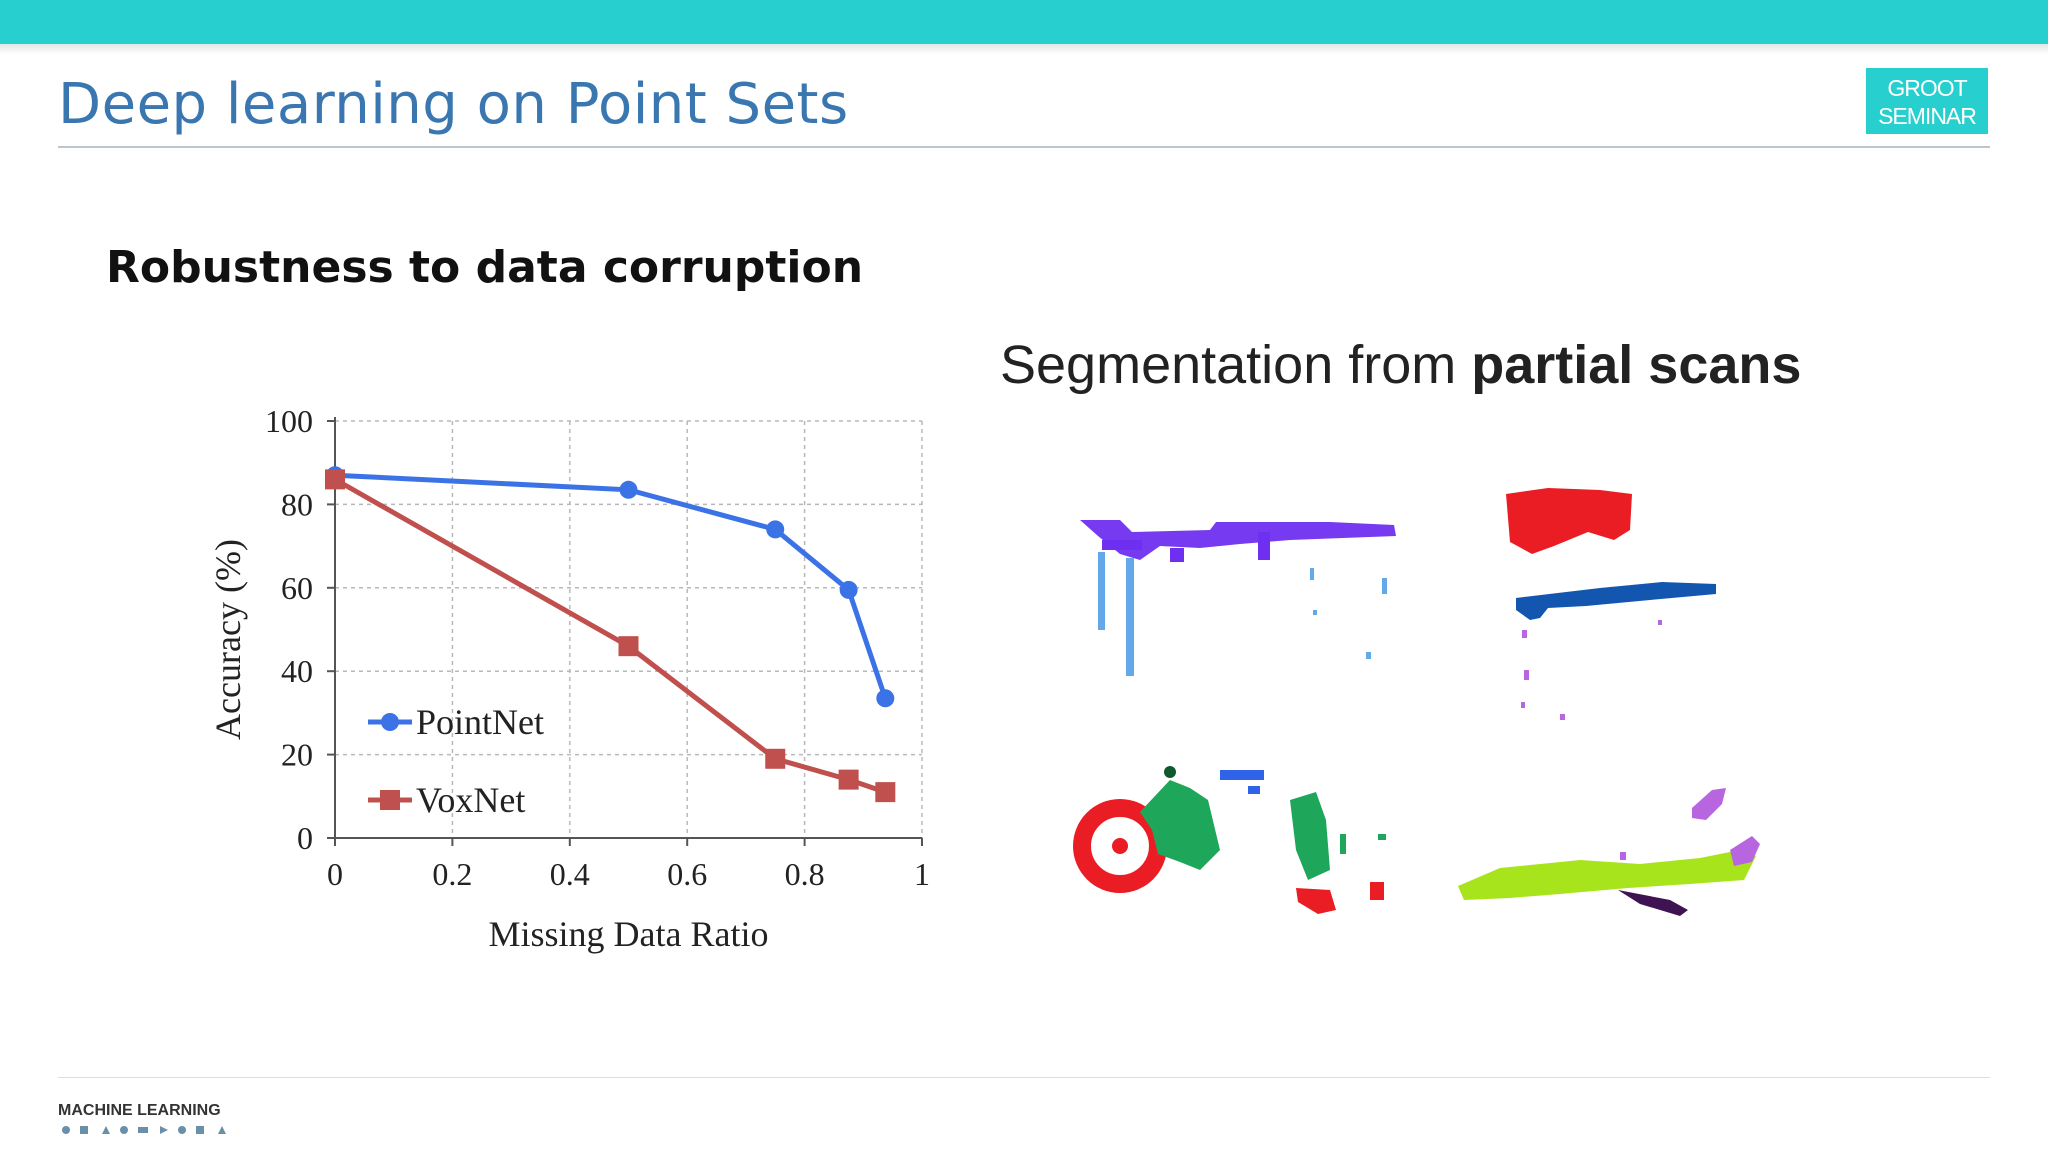 Image resolution: width=2048 pixels, height=1152 pixels. What do you see at coordinates (1927, 116) in the screenshot?
I see `badge-line-2: SEMINAR` at bounding box center [1927, 116].